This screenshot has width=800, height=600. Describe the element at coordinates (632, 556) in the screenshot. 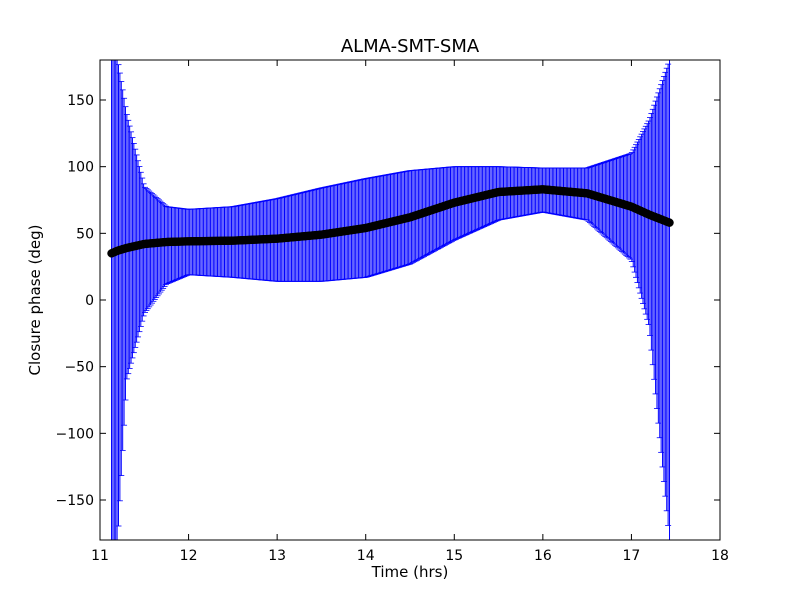

I see `x-tick-label: 17` at that location.